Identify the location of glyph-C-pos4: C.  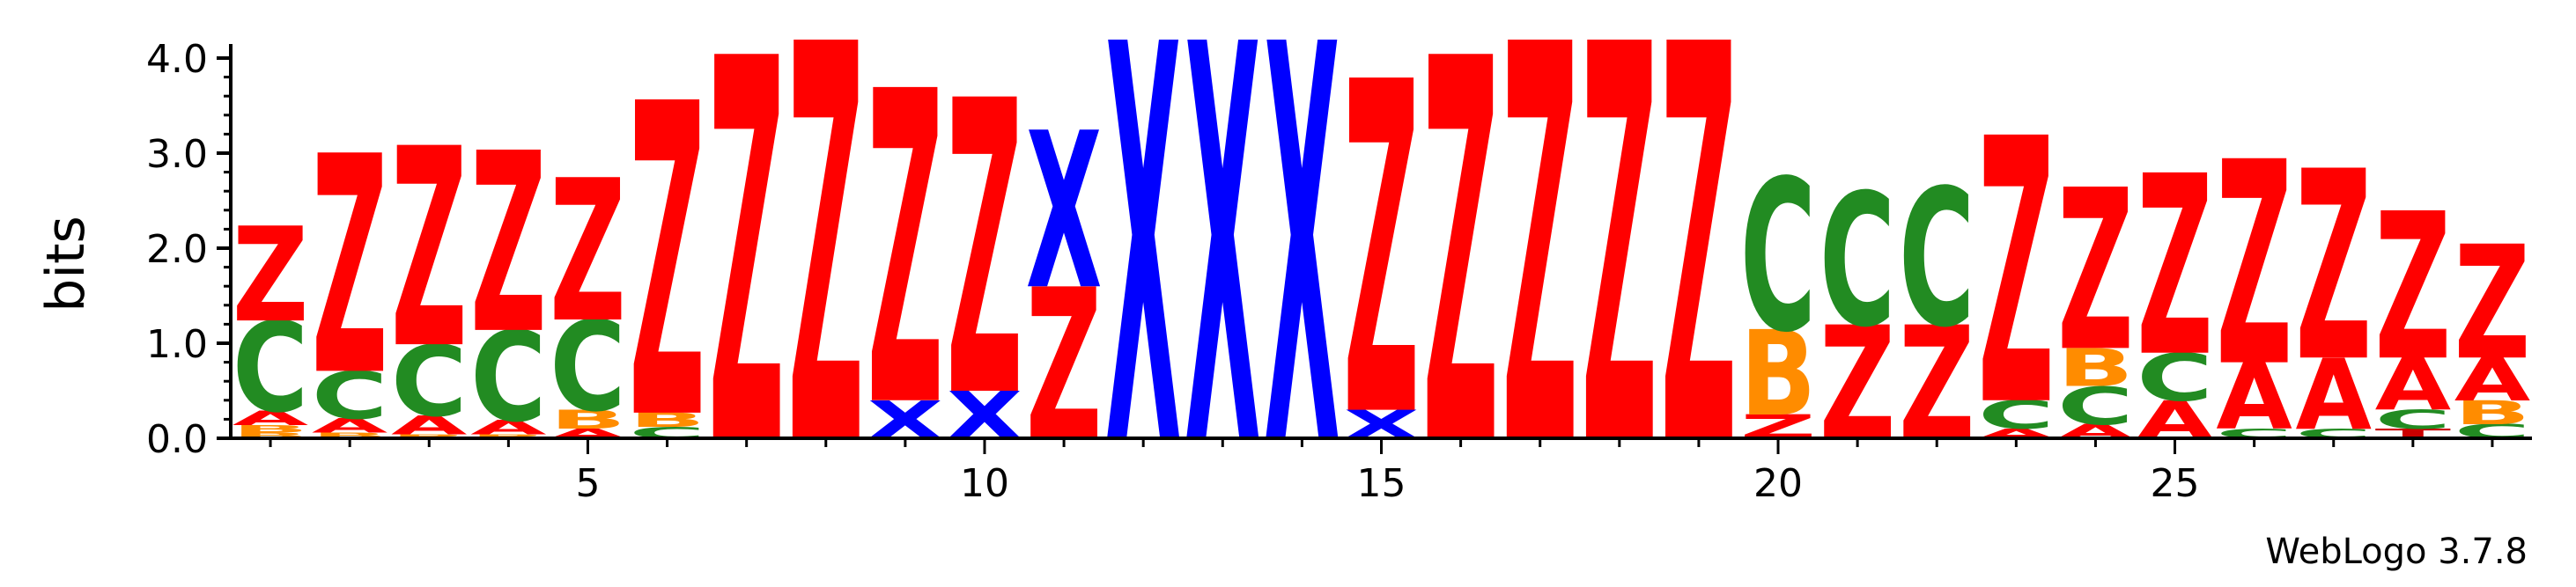
(508, 377).